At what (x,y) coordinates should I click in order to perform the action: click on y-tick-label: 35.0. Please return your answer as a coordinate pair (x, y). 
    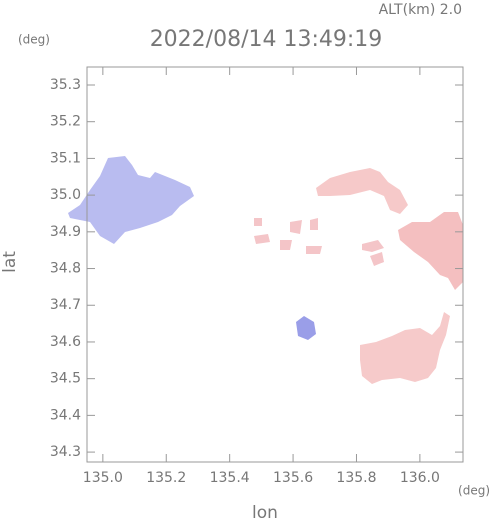
    Looking at the image, I should click on (65, 195).